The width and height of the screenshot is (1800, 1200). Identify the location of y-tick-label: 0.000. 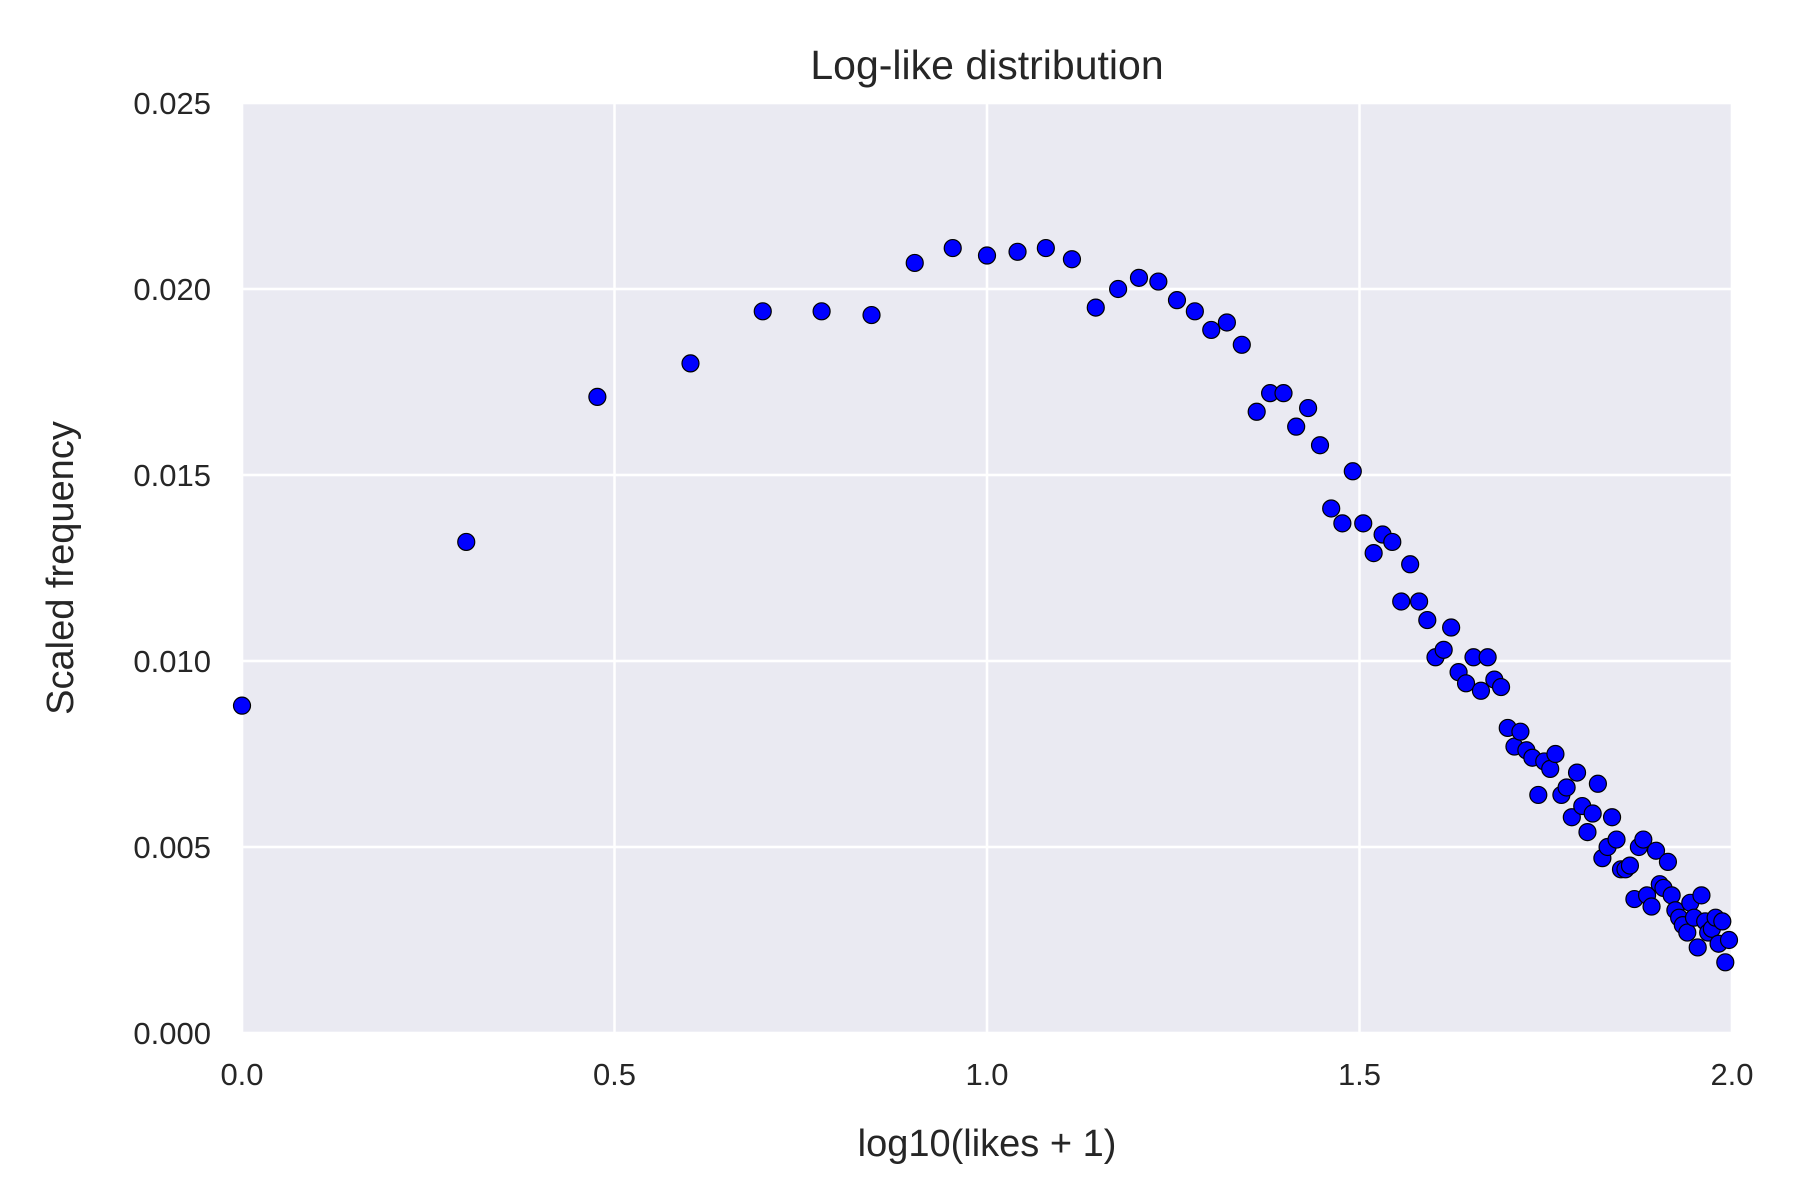
(172, 1033).